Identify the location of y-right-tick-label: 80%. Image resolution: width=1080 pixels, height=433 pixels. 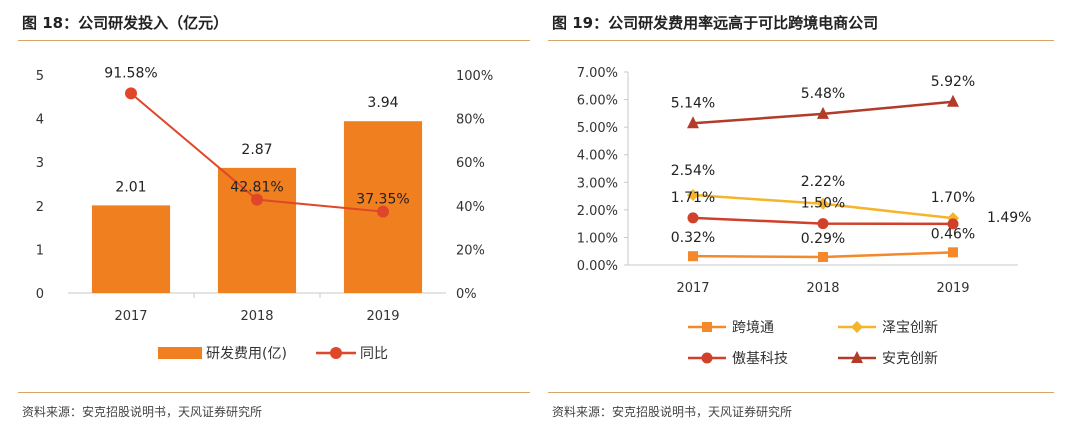
(470, 120).